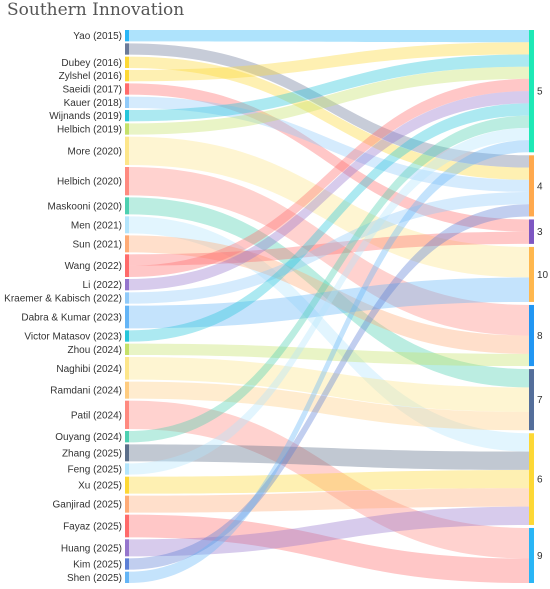 Image resolution: width=550 pixels, height=589 pixels. I want to click on source-label: Yao (2015), so click(97, 36).